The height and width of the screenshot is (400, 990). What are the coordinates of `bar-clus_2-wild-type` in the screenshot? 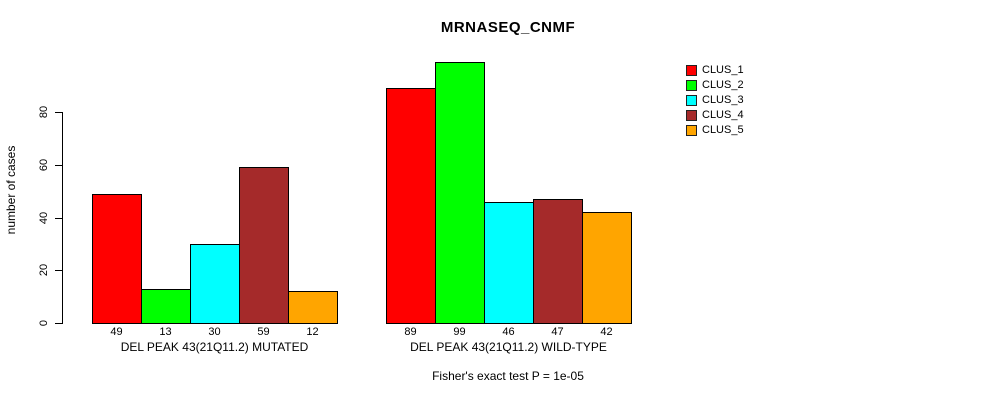 It's located at (460, 192).